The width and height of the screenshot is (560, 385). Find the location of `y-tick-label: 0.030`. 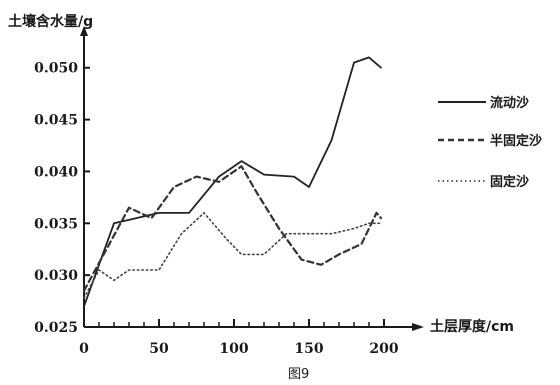

y-tick-label: 0.030 is located at coordinates (56, 276).